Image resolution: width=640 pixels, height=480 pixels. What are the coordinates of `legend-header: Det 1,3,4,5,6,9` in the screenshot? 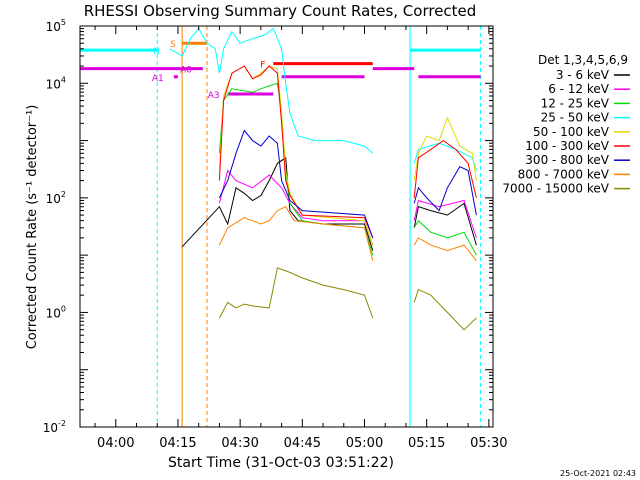 It's located at (583, 60).